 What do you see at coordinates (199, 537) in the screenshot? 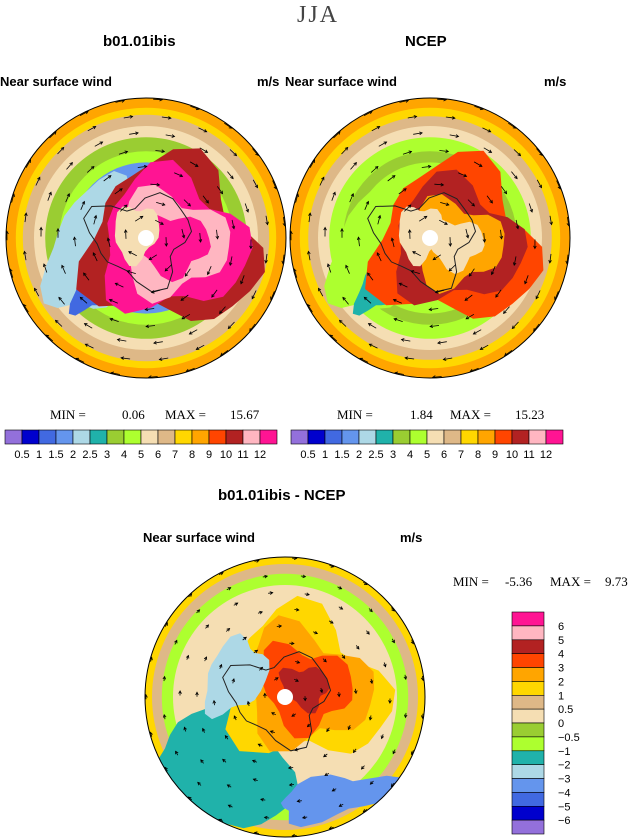
I see `diff-field: Near surface wind` at bounding box center [199, 537].